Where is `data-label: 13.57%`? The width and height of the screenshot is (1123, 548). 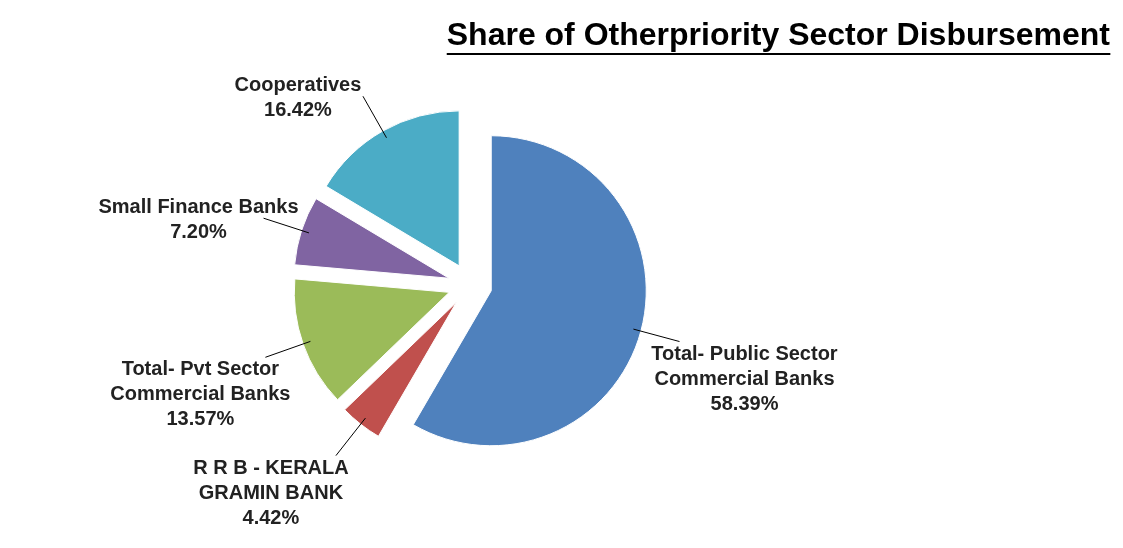 data-label: 13.57% is located at coordinates (200, 418).